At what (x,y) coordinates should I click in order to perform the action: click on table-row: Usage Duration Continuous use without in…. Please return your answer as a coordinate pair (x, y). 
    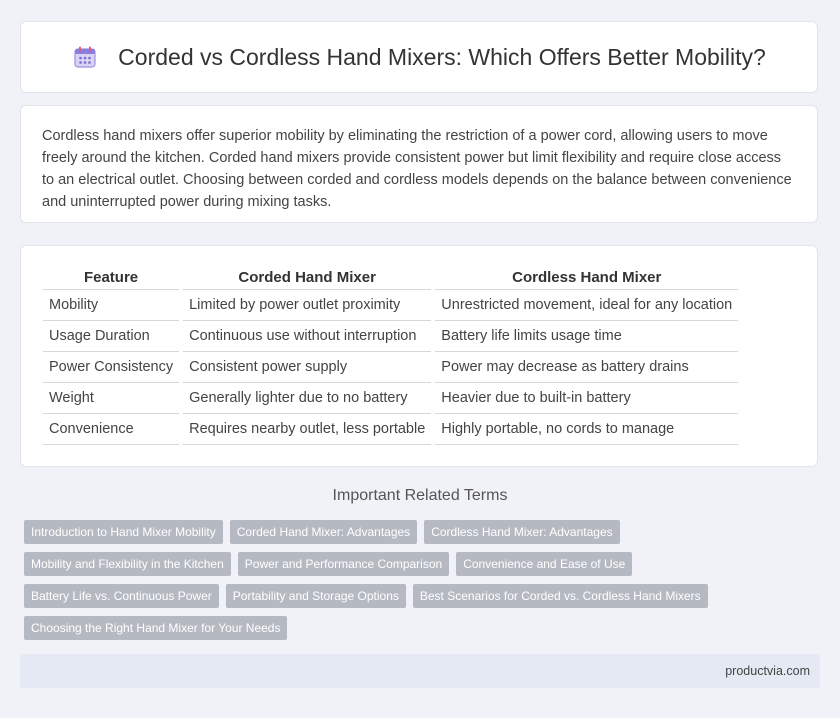
    Looking at the image, I should click on (391, 336).